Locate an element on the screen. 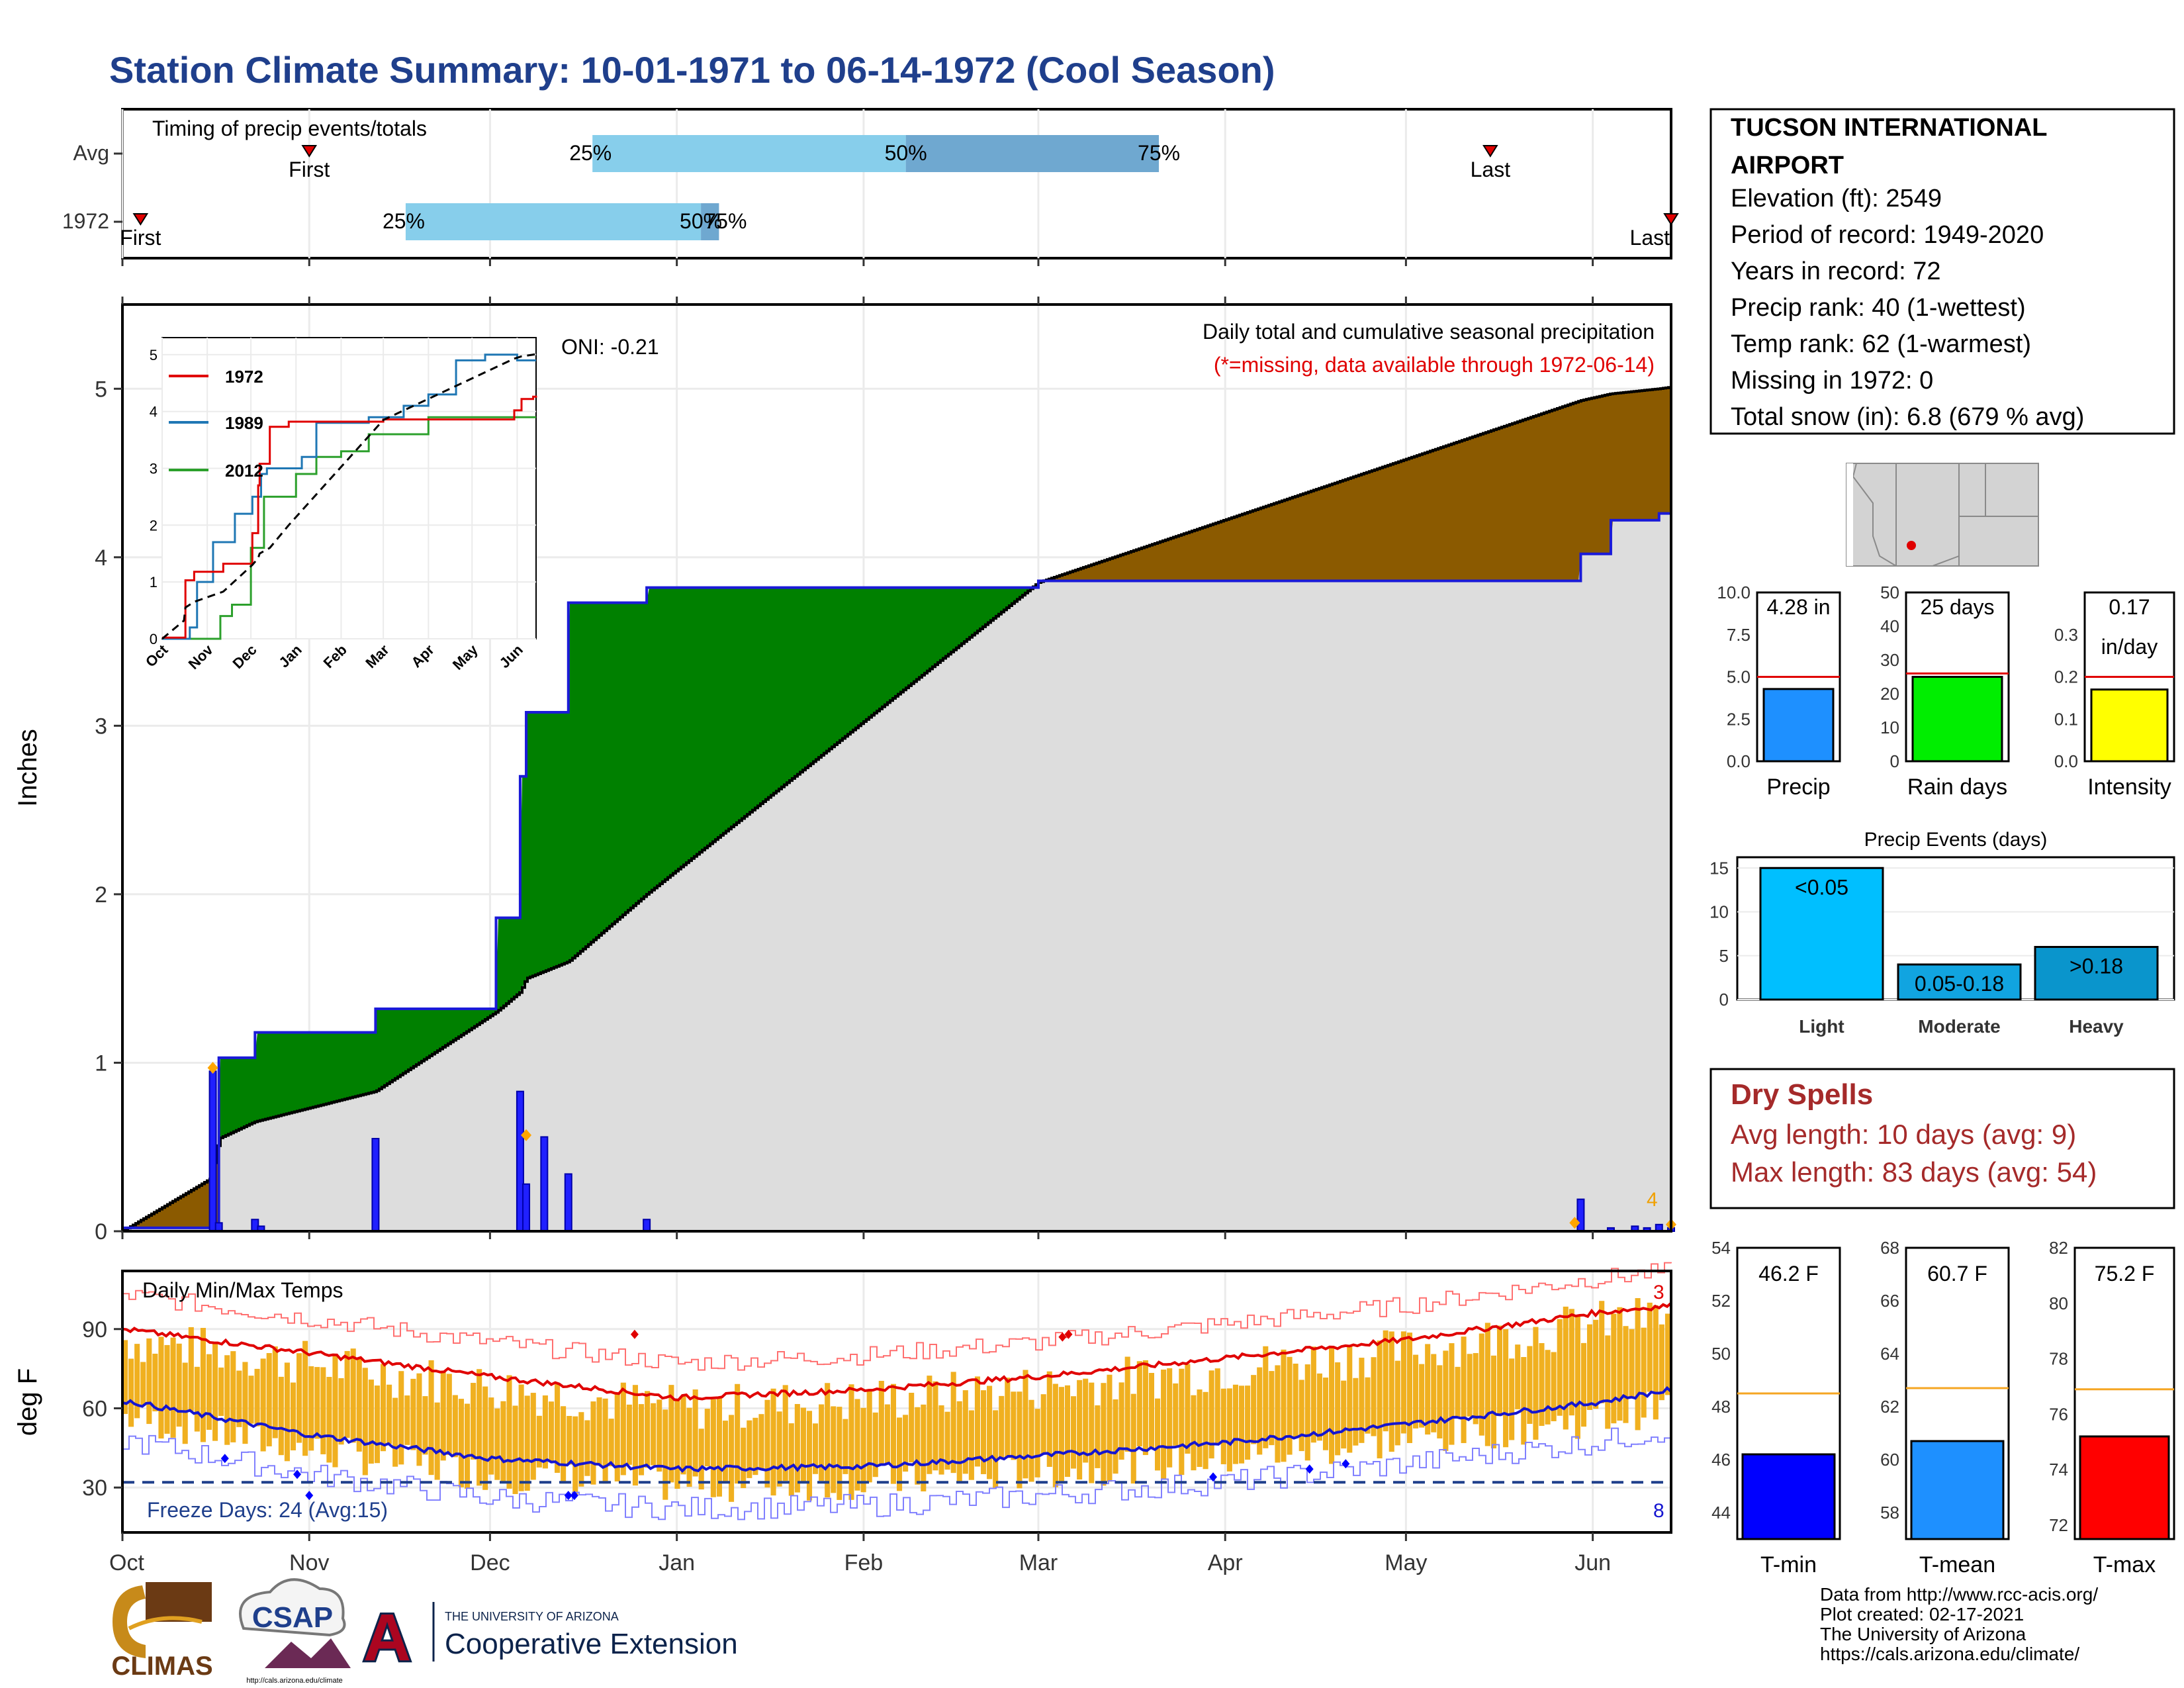  timing-grid is located at coordinates (857, 183).